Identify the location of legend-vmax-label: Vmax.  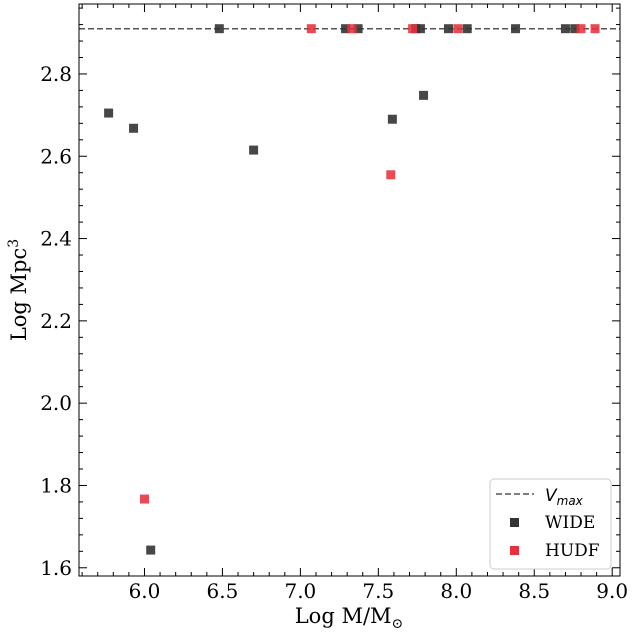
(564, 497).